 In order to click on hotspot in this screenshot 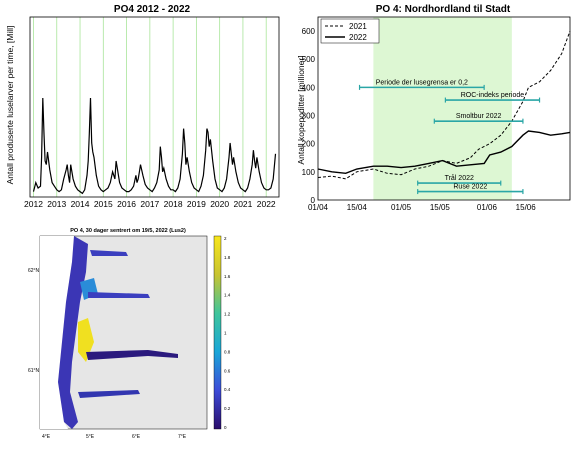, I will do `click(86, 340)`.